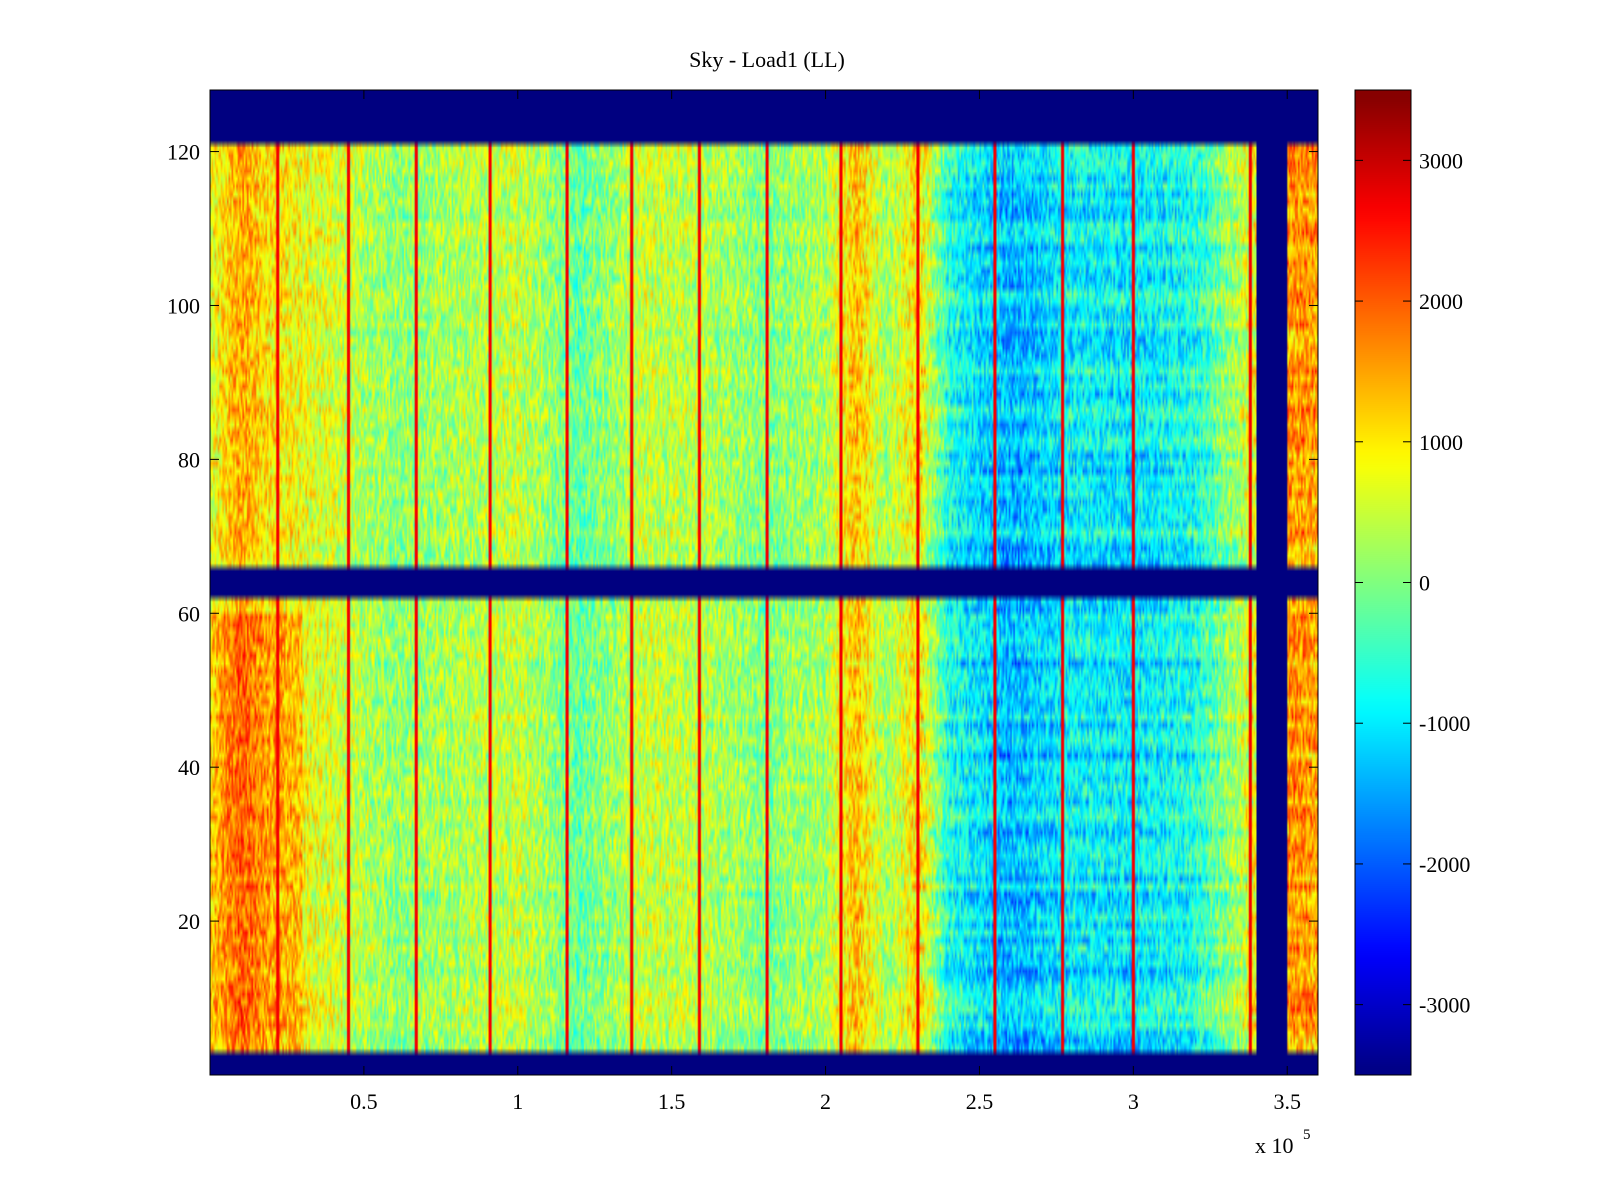  I want to click on chart-title: Sky - Load1 (LL), so click(767, 59).